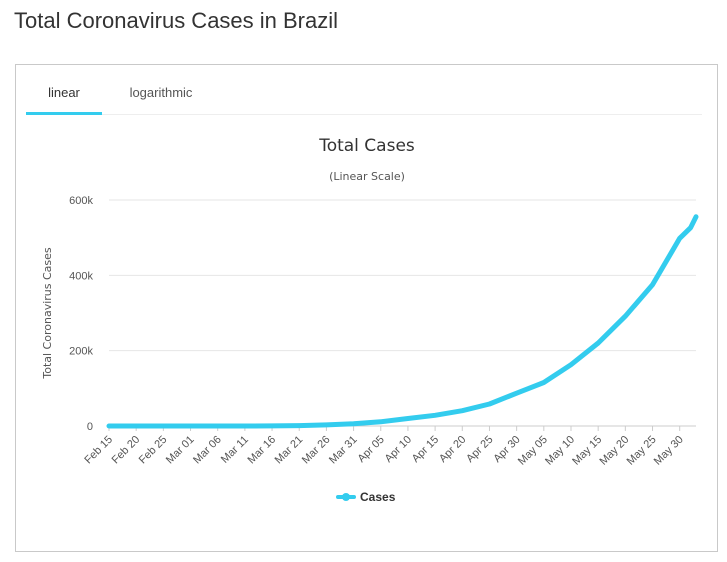 Image resolution: width=727 pixels, height=562 pixels. Describe the element at coordinates (176, 20) in the screenshot. I see `page-title: Total Coronavirus Cases in Brazil` at that location.